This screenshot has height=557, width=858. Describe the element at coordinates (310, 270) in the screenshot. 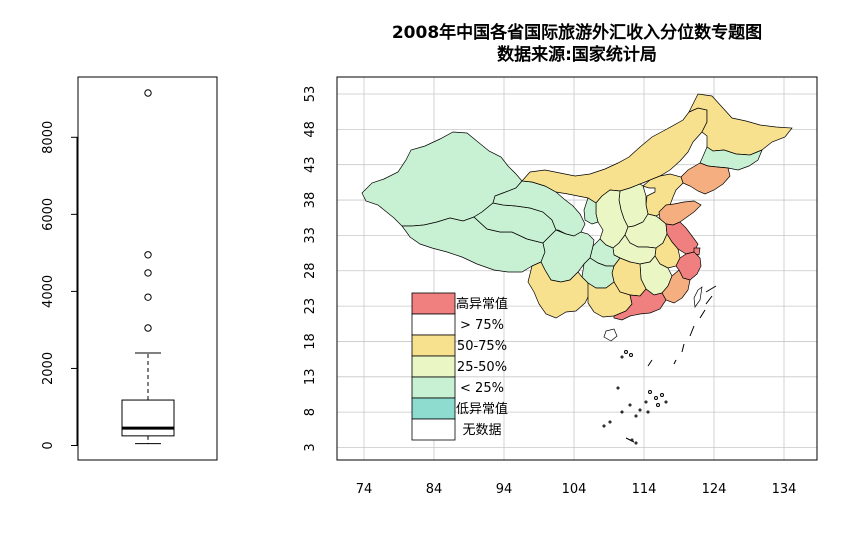

I see `map-y-tick-label: 28` at that location.